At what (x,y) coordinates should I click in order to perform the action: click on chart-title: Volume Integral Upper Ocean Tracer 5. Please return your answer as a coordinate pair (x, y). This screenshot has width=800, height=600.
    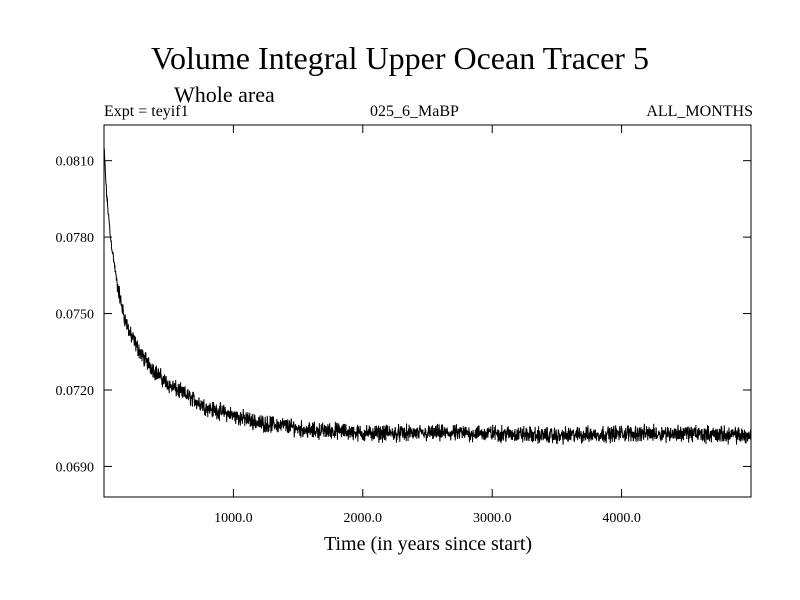
    Looking at the image, I should click on (400, 58).